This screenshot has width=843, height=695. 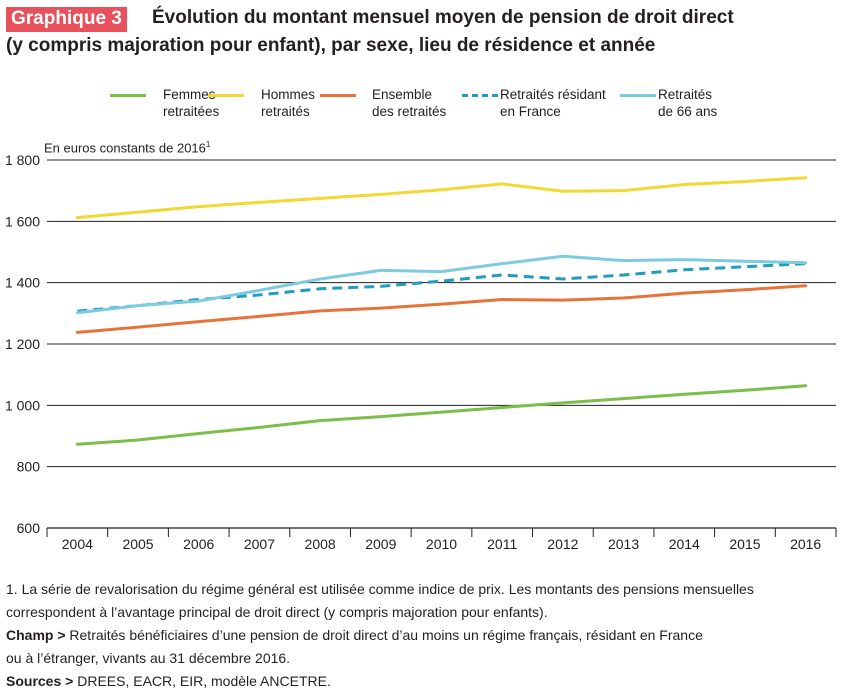 What do you see at coordinates (338, 95) in the screenshot?
I see `legend-swatch-ensemble` at bounding box center [338, 95].